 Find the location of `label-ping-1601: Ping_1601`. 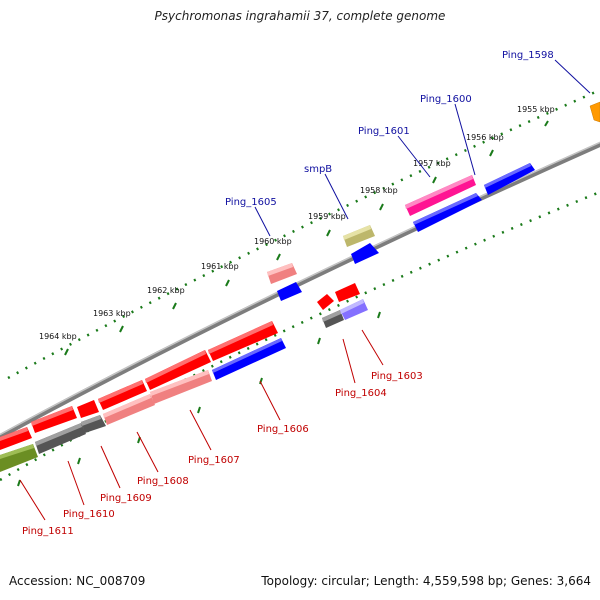

label-ping-1601: Ping_1601 is located at coordinates (384, 131).